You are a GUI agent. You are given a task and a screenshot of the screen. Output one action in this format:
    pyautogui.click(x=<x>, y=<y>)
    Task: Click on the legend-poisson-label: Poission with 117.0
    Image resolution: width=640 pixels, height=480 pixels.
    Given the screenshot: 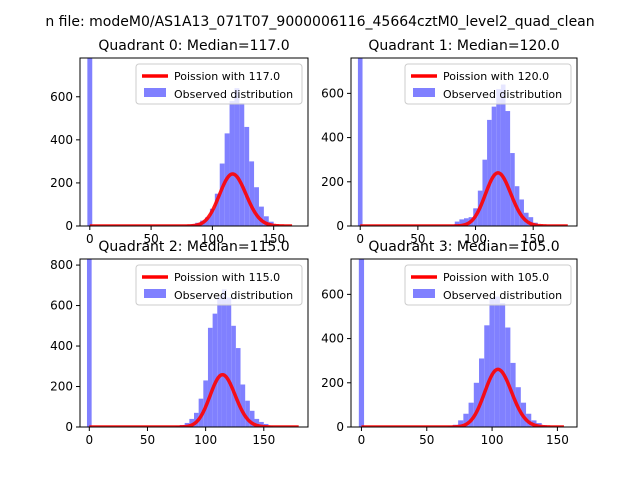 What is the action you would take?
    pyautogui.click(x=227, y=76)
    